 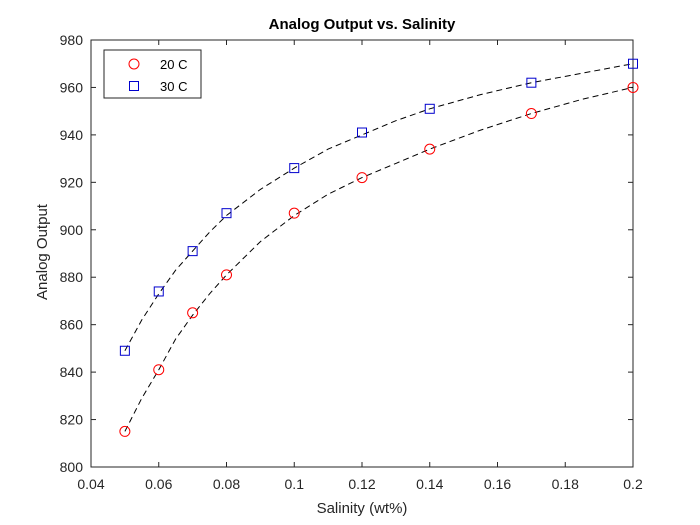 What do you see at coordinates (361, 484) in the screenshot?
I see `x-tick-label: 0.12` at bounding box center [361, 484].